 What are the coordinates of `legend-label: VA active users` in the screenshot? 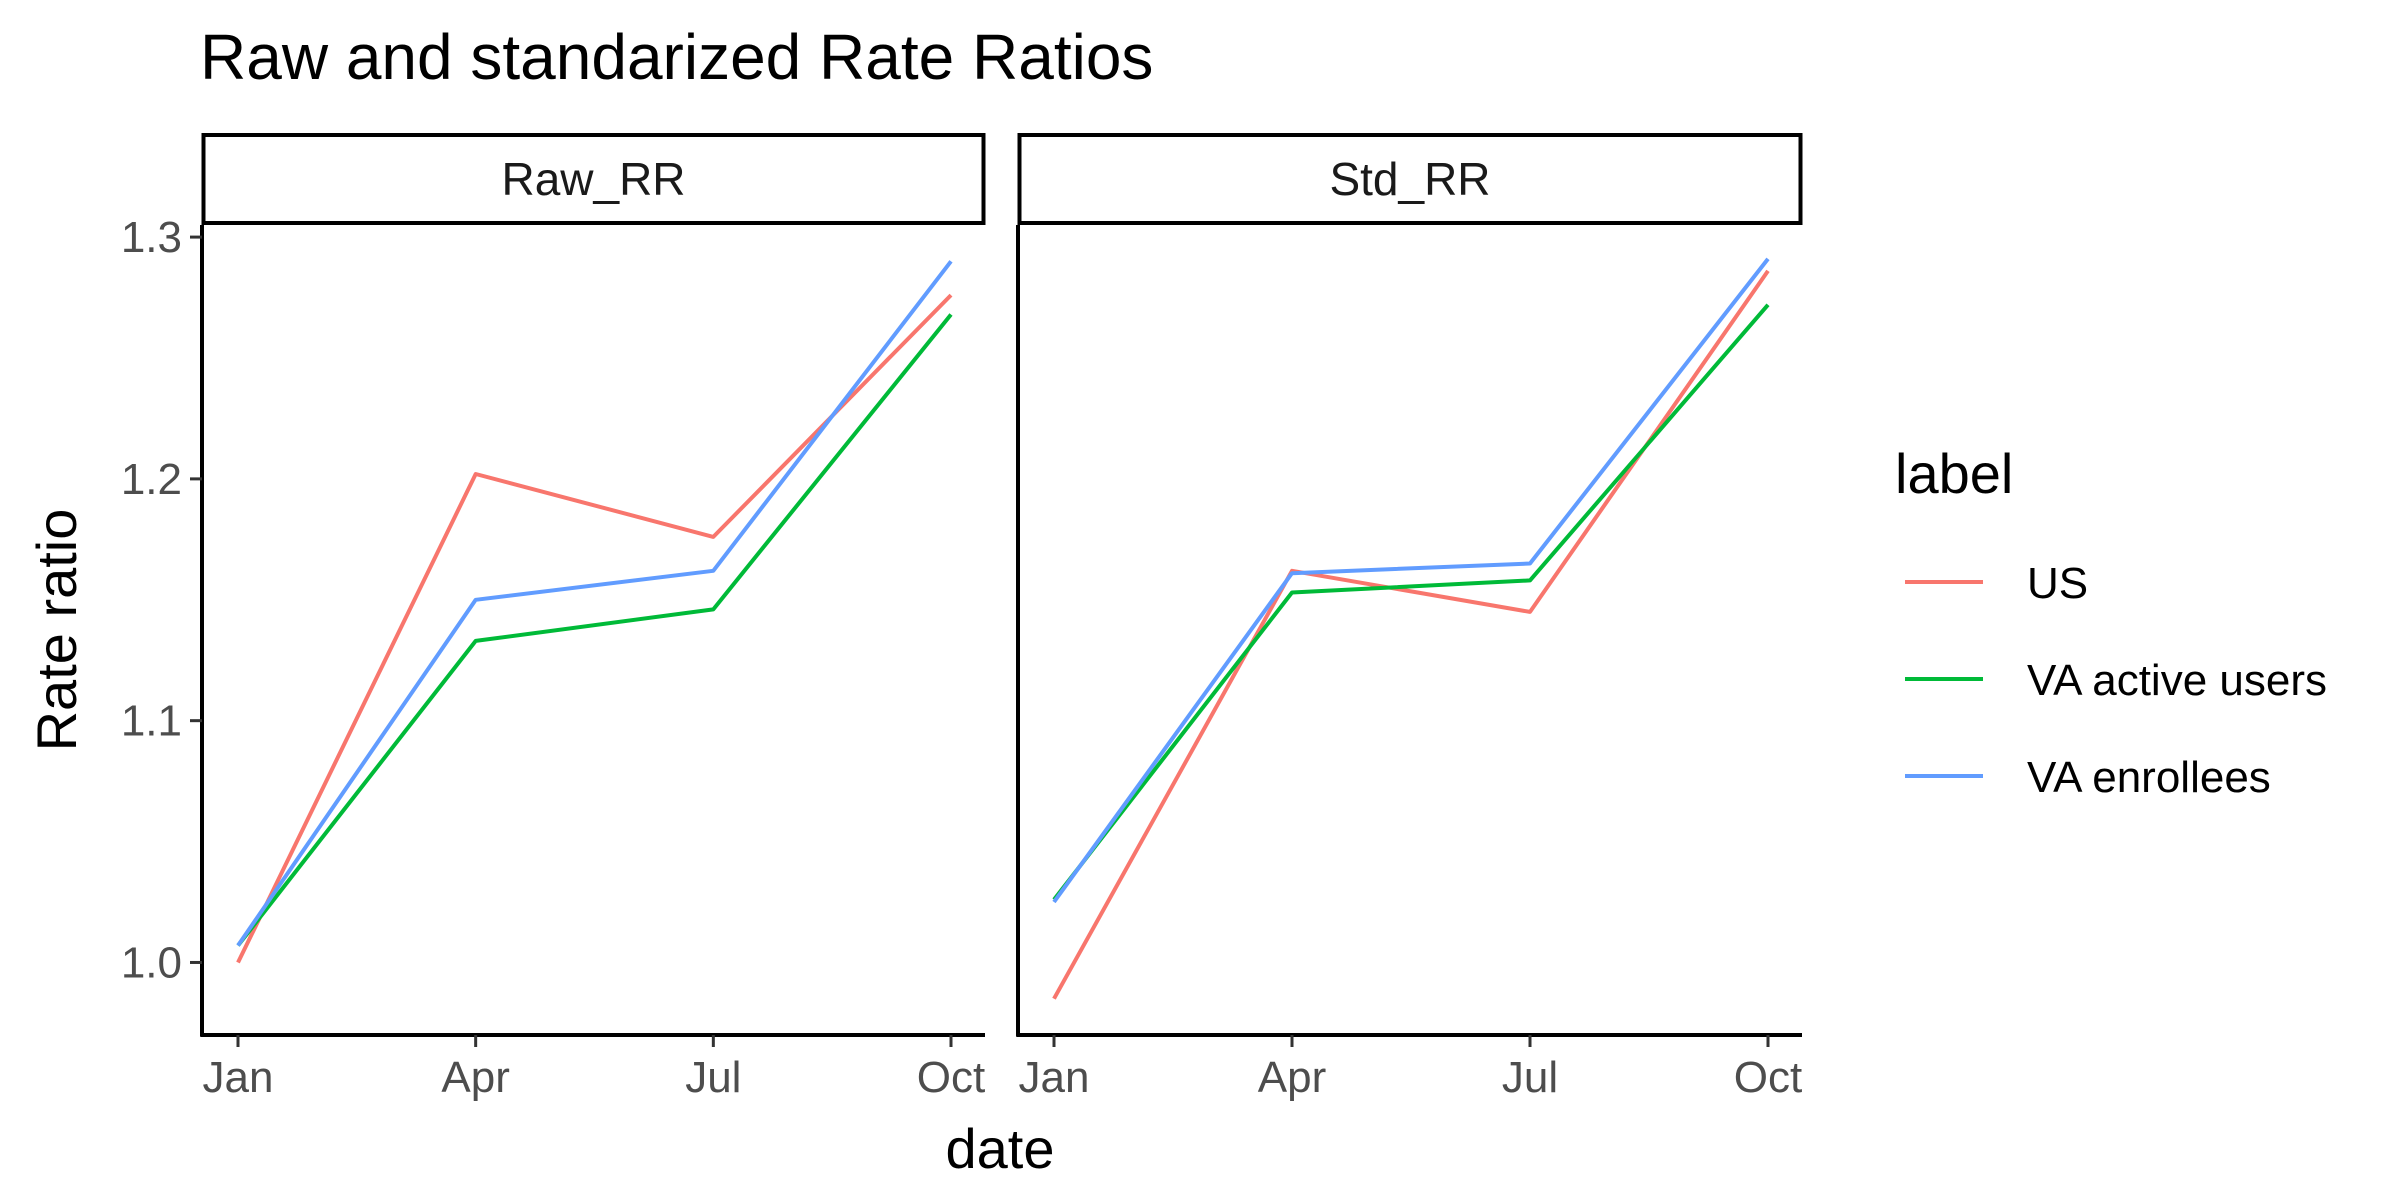 It's located at (2177, 680).